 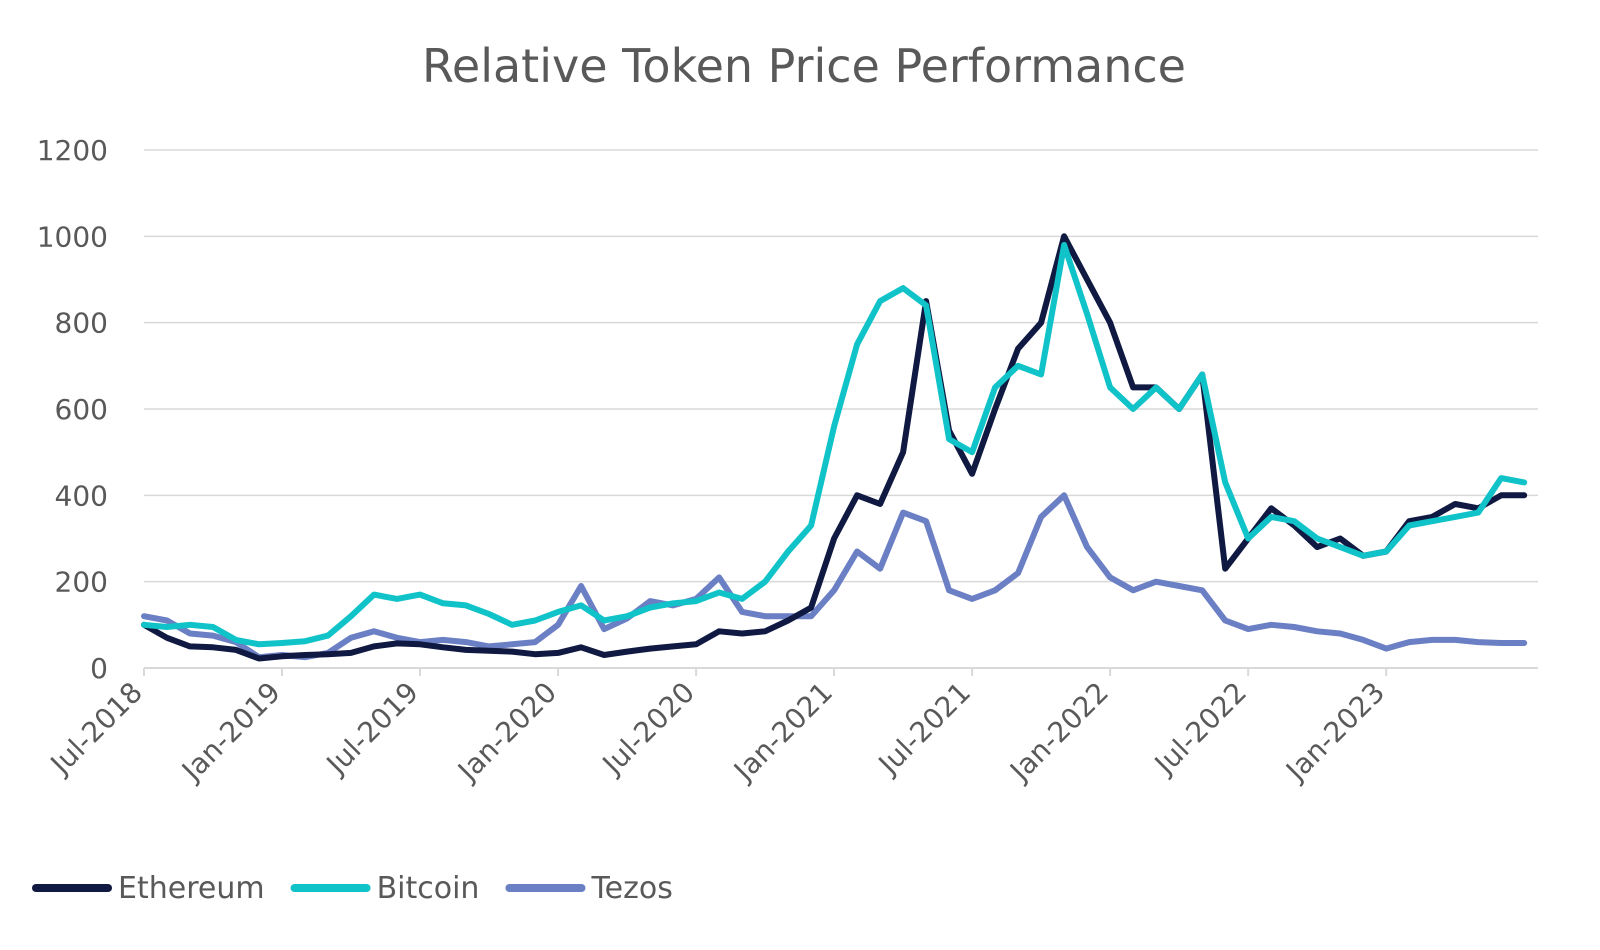 I want to click on chart-title: Relative Token Price Performance, so click(x=804, y=66).